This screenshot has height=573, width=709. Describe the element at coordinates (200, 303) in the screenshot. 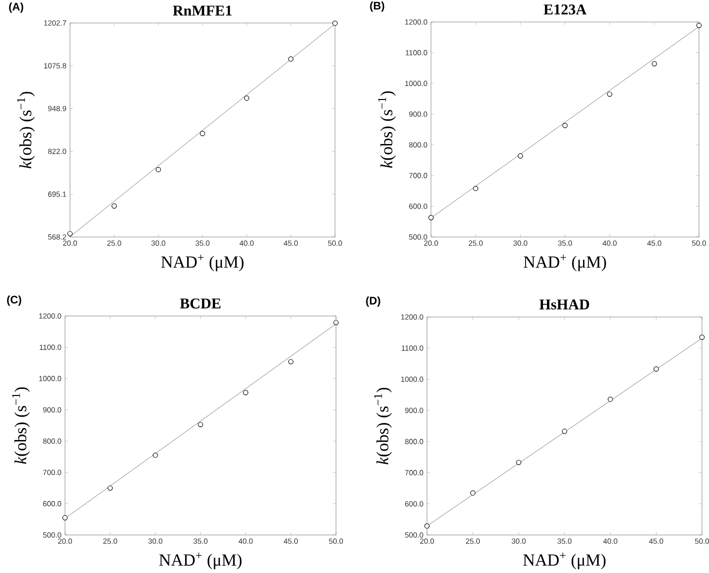

I see `chart-title: BCDE` at that location.